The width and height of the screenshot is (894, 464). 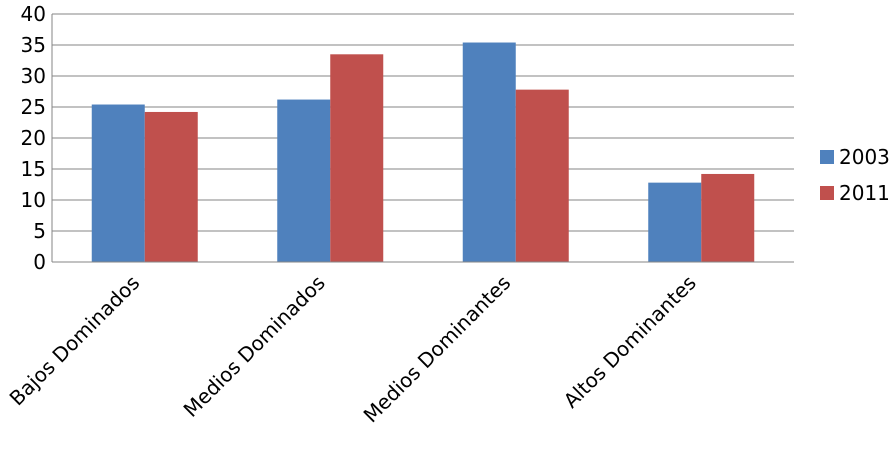 What do you see at coordinates (827, 193) in the screenshot?
I see `legend-swatch-2011` at bounding box center [827, 193].